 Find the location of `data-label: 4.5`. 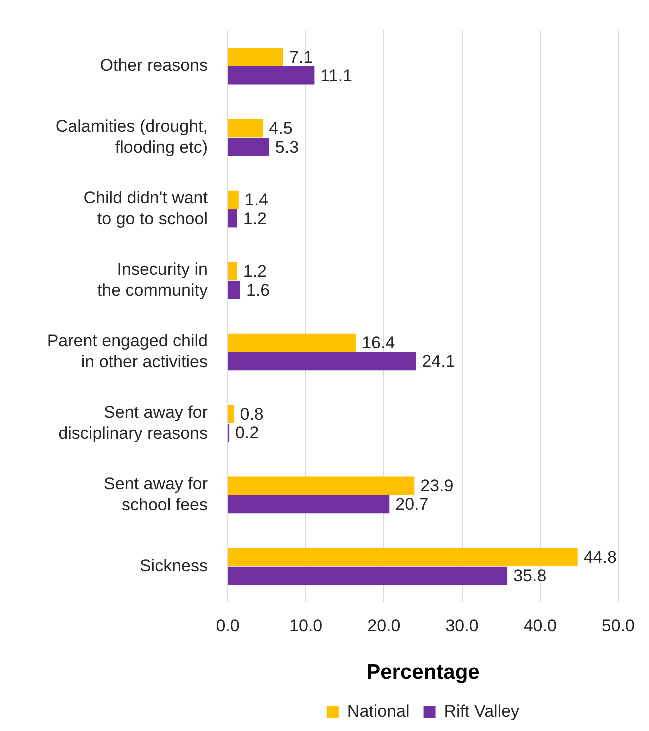

data-label: 4.5 is located at coordinates (281, 128).